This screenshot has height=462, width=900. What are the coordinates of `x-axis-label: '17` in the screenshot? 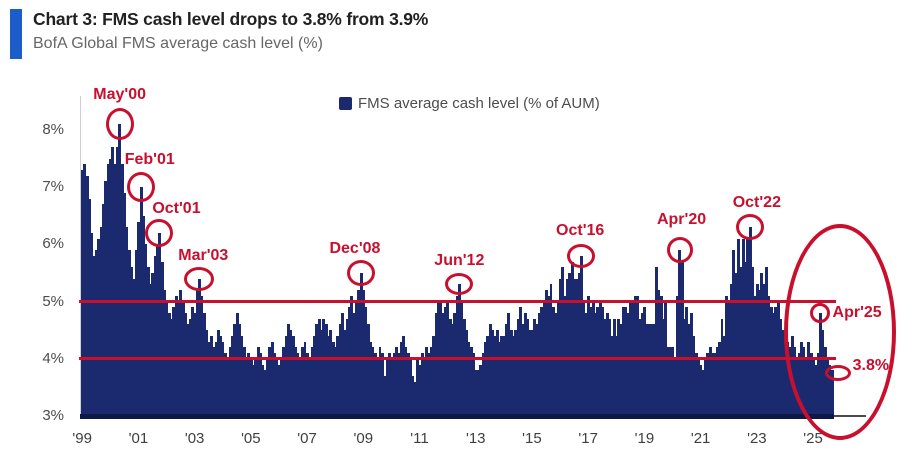 It's located at (588, 438).